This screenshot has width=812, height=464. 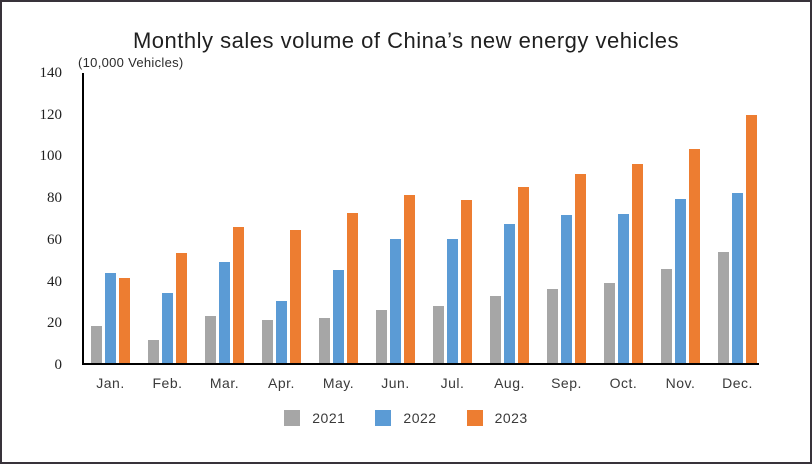 I want to click on x-axis-label-oct: Oct., so click(x=623, y=383).